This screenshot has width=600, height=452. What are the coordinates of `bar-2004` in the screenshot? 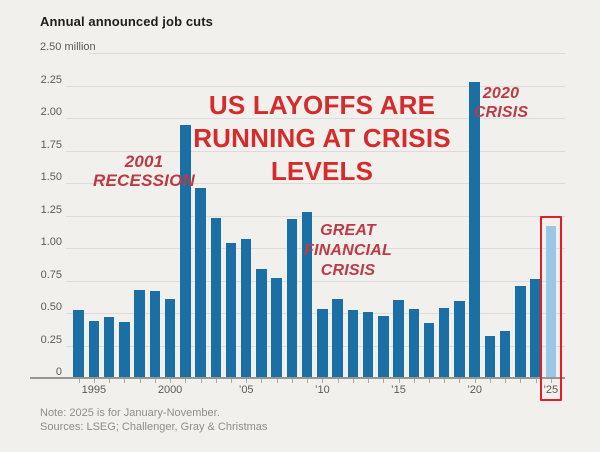 It's located at (231, 310).